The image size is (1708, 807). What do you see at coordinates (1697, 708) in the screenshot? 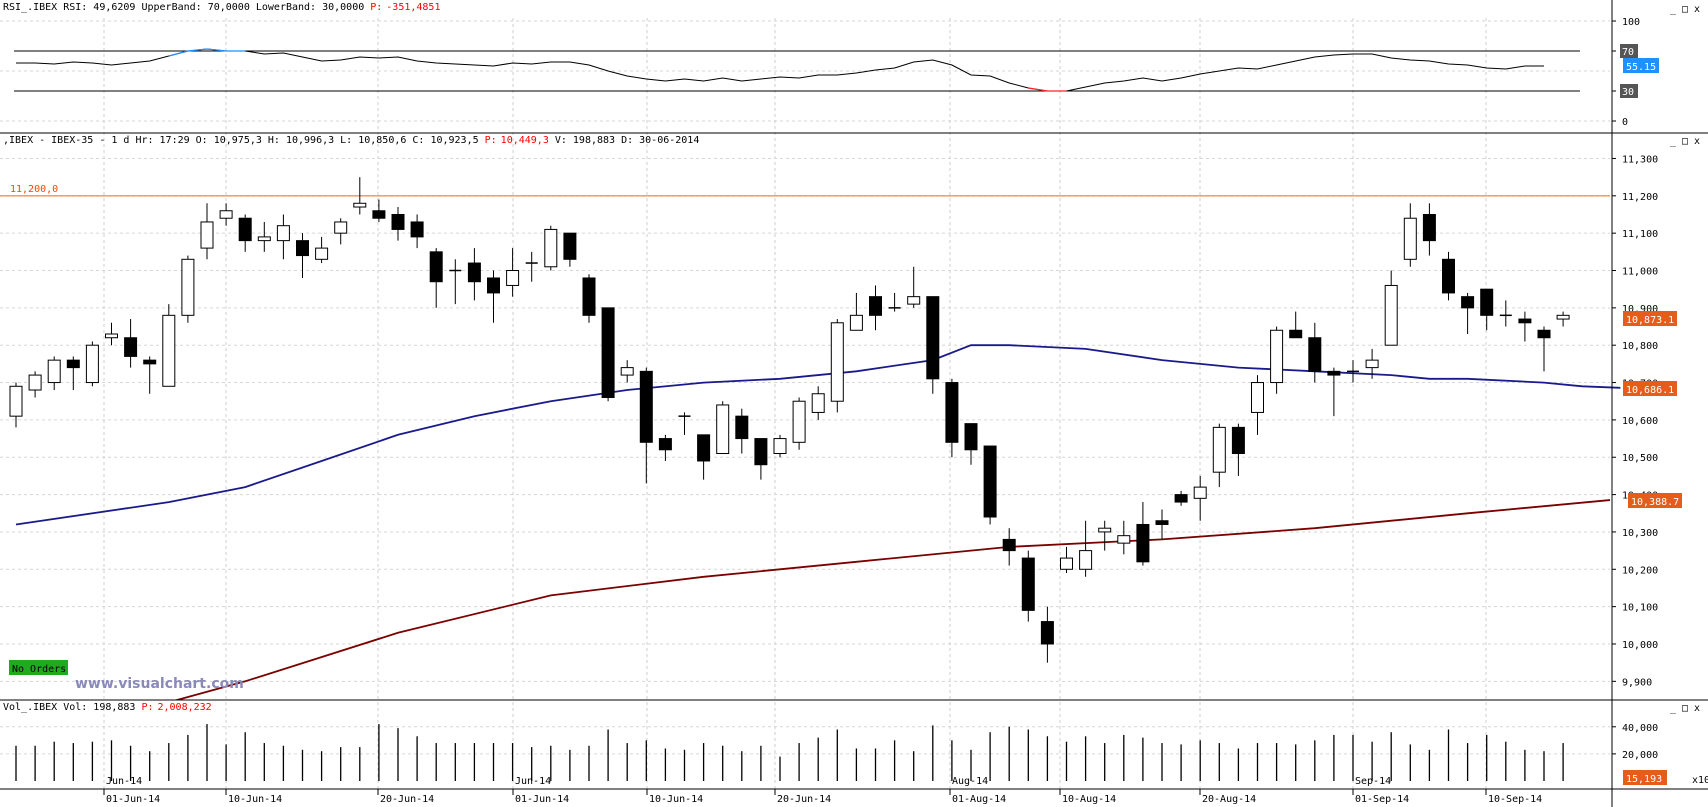
I see `volume-close-button: x` at bounding box center [1697, 708].